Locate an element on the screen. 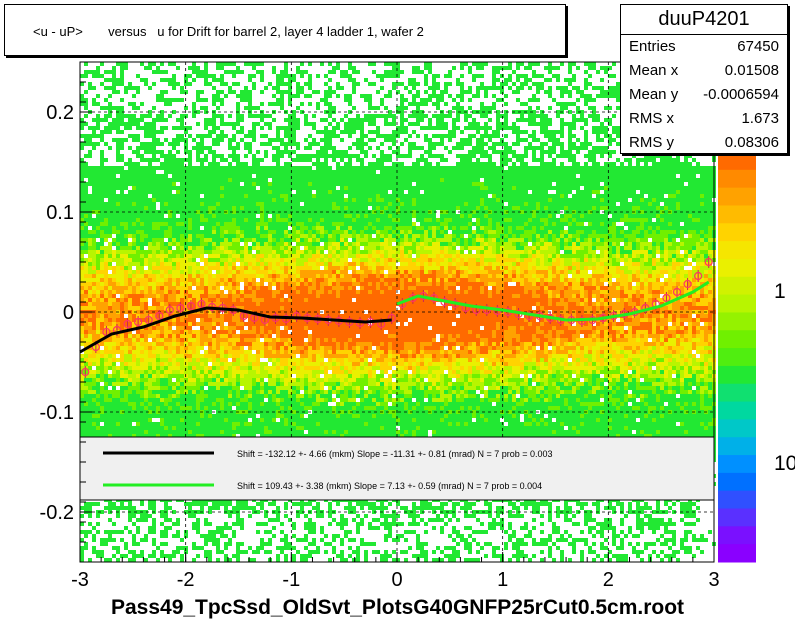 Image resolution: width=795 pixels, height=625 pixels. x-tick-label: -2 is located at coordinates (186, 580).